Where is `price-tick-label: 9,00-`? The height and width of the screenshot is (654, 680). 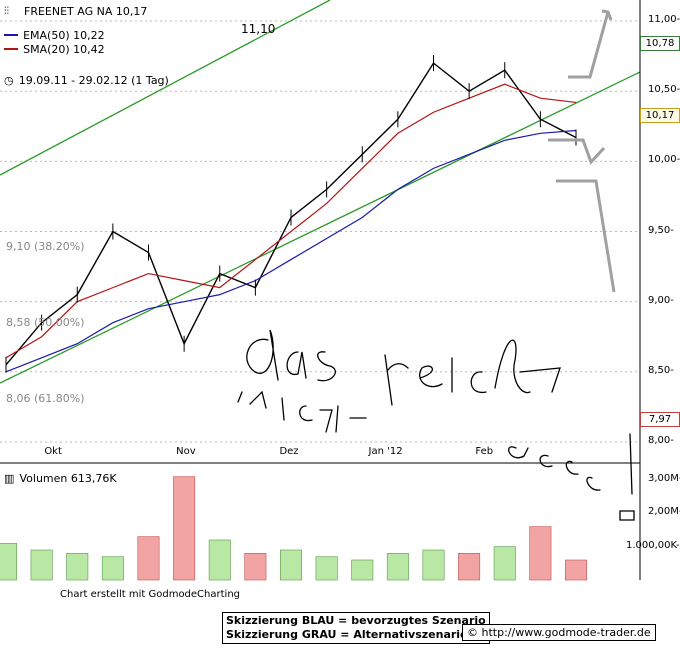 price-tick-label: 9,00- is located at coordinates (661, 300).